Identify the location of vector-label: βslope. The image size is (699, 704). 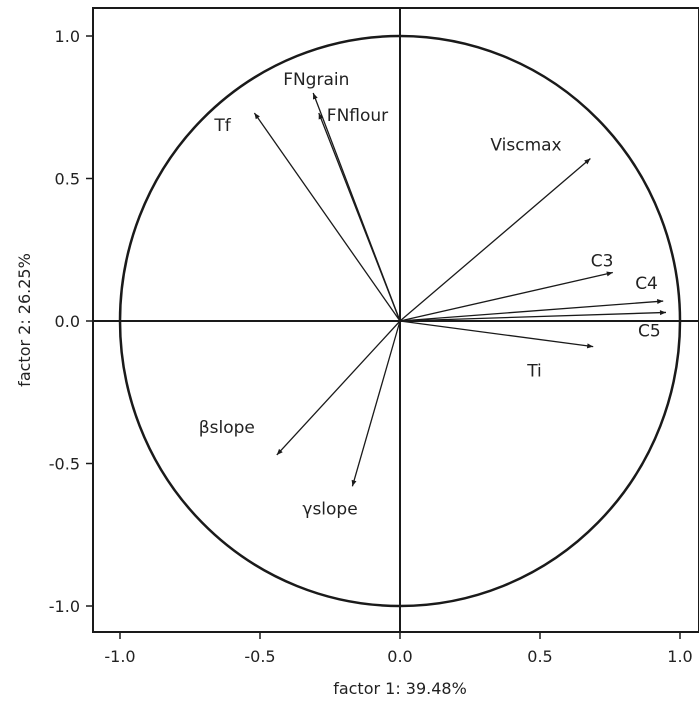
(227, 428).